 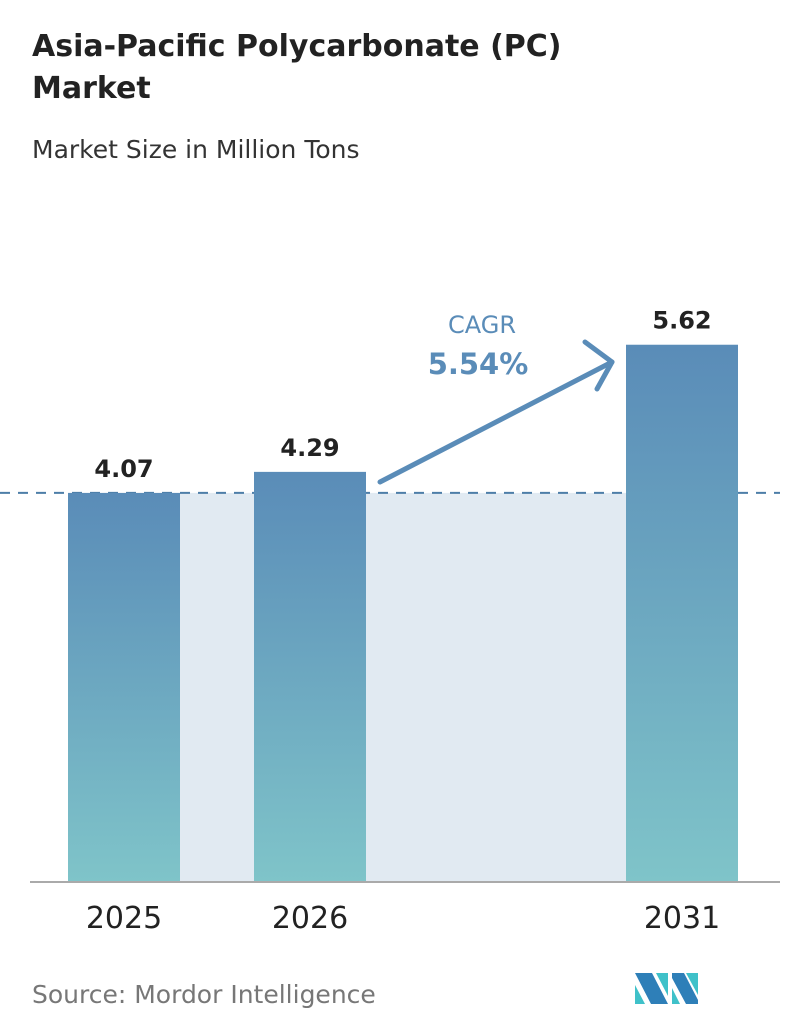 What do you see at coordinates (124, 918) in the screenshot?
I see `x-tick-label: 2025` at bounding box center [124, 918].